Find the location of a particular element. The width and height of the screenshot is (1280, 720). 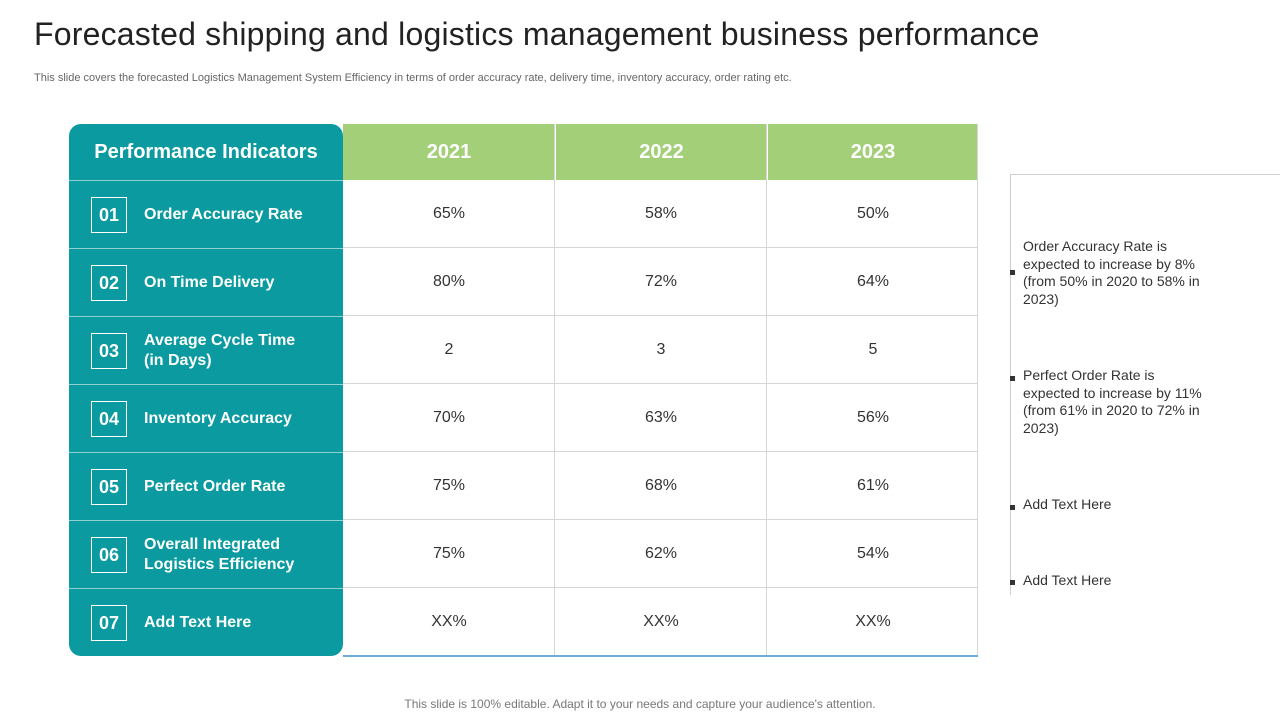

indicator-number: 04 is located at coordinates (109, 419).